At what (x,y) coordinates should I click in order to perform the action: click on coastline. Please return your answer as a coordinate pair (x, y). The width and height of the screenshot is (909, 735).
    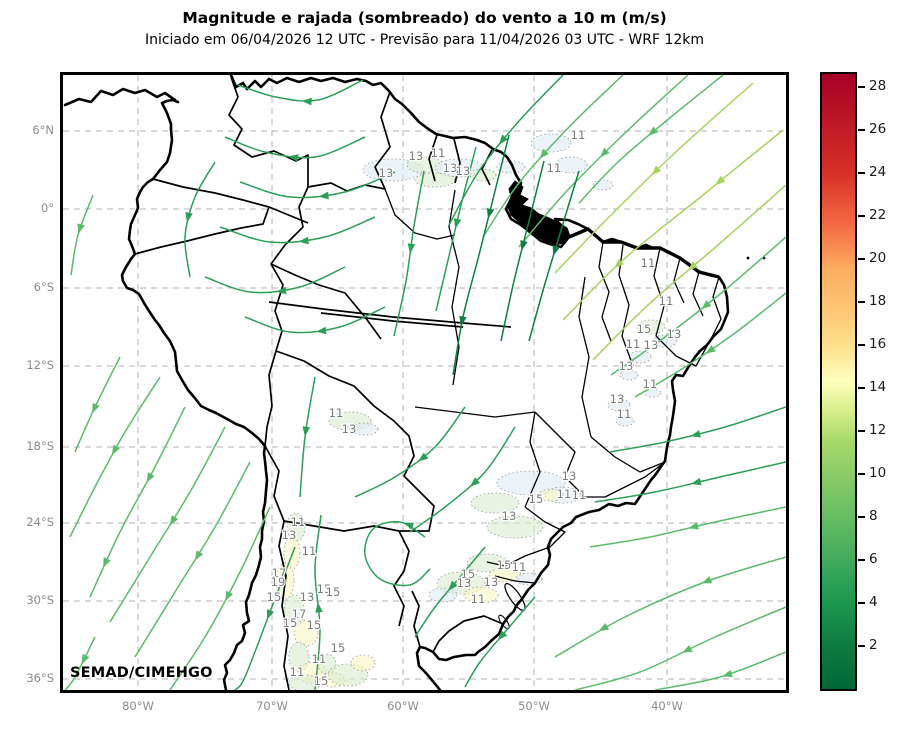
    Looking at the image, I should click on (194, 394).